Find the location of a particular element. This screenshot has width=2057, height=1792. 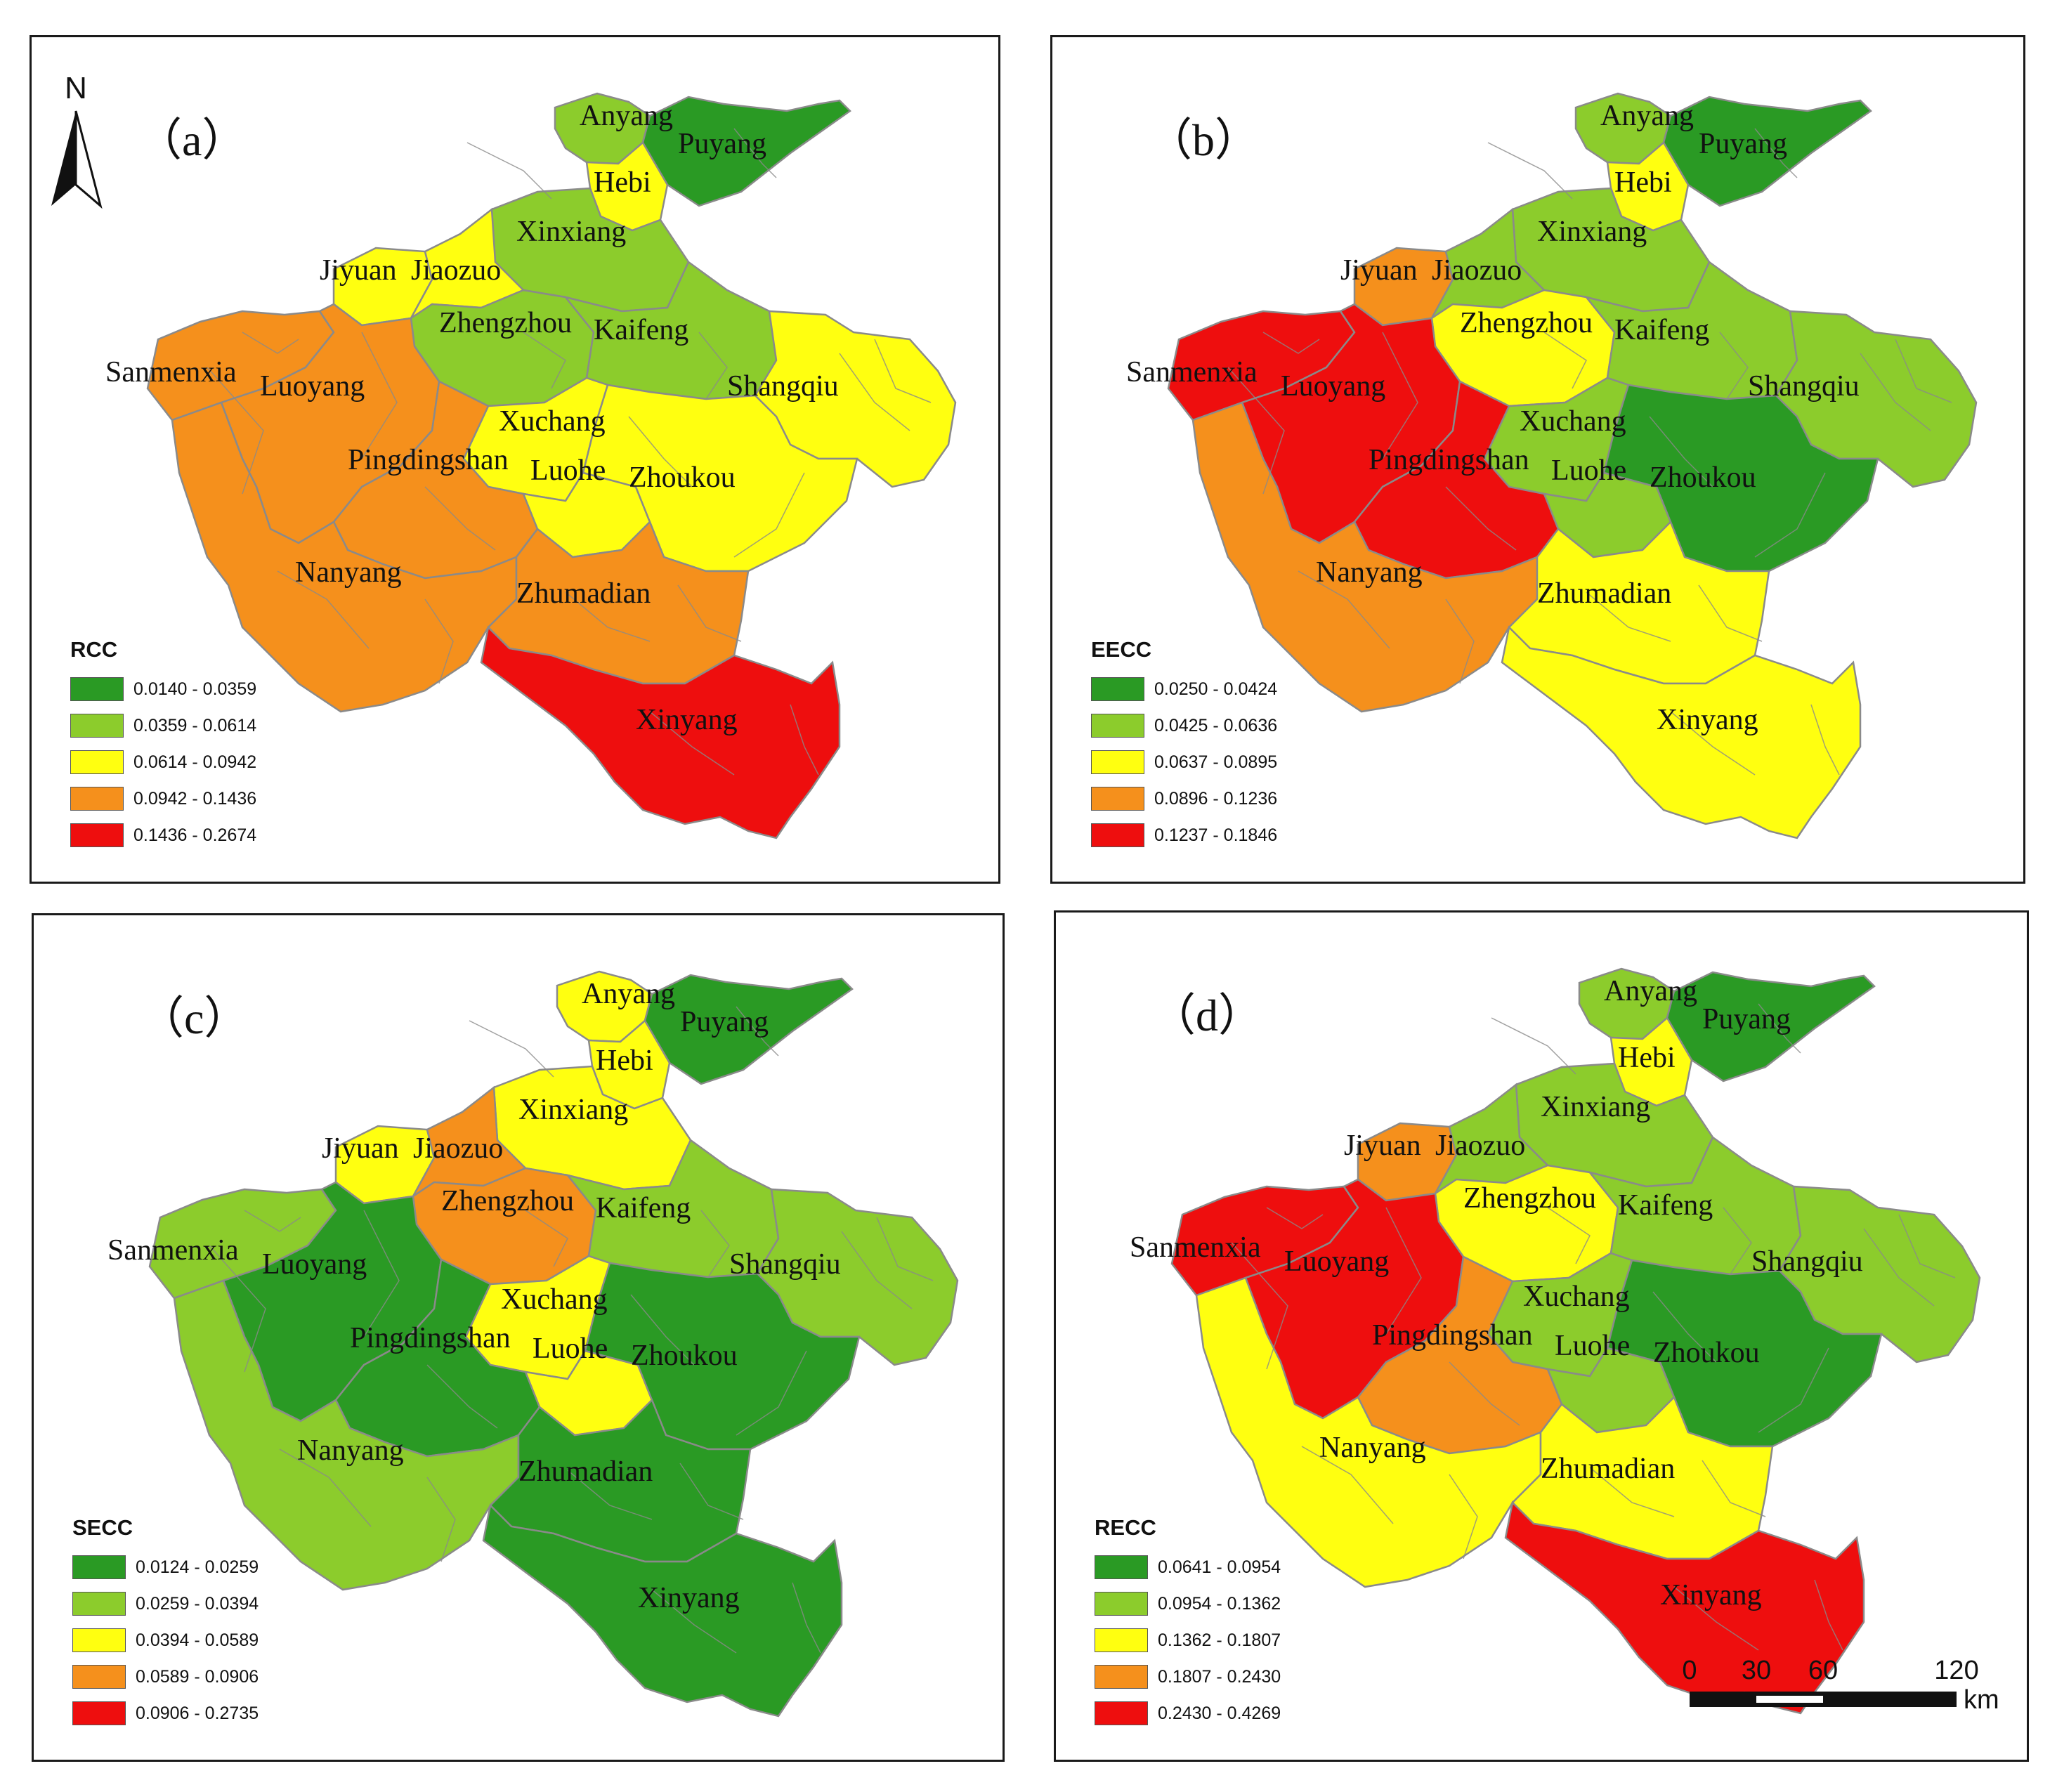

legend-label: 0.0954 - 0.1362 is located at coordinates (1219, 1604).